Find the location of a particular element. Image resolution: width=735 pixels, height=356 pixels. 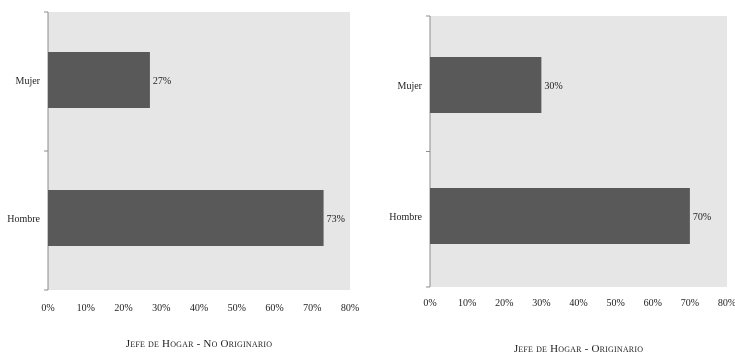

chart-title: Jefe de Hogar - No Originario is located at coordinates (199, 344).